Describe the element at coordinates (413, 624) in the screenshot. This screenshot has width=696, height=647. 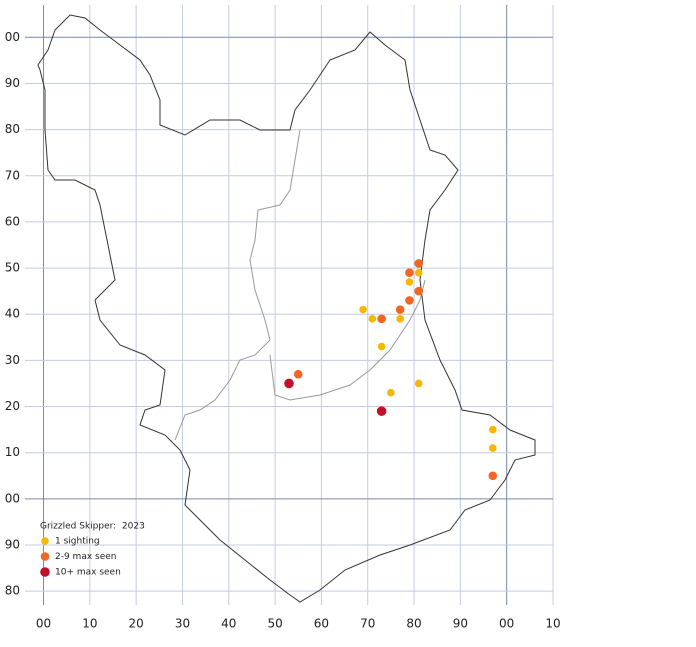
I see `x-tick-label: 80` at that location.